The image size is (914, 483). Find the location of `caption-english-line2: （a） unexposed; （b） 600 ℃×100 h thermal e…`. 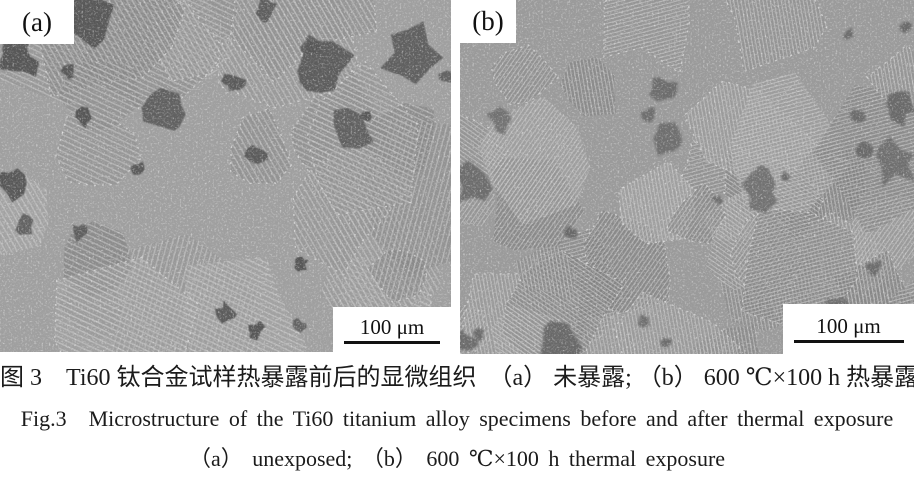

caption-english-line2: （a） unexposed; （b） 600 ℃×100 h thermal e… is located at coordinates (457, 458).